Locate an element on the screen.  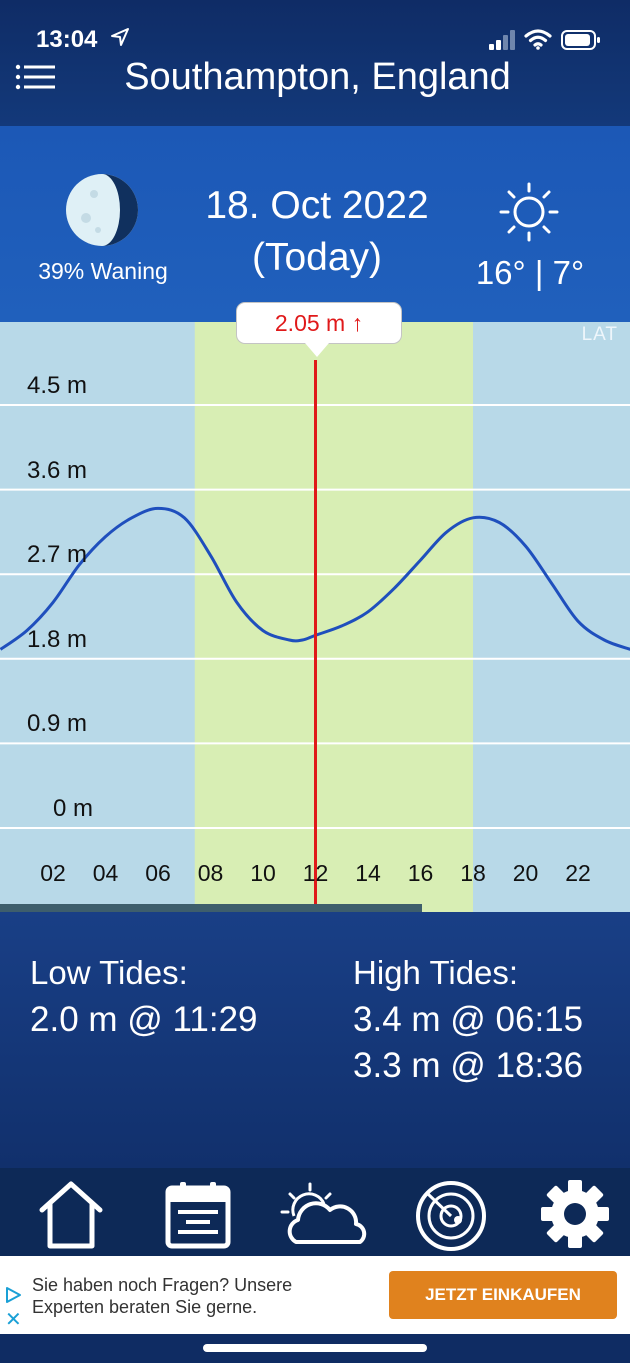
radar-icon is located at coordinates (451, 1214).